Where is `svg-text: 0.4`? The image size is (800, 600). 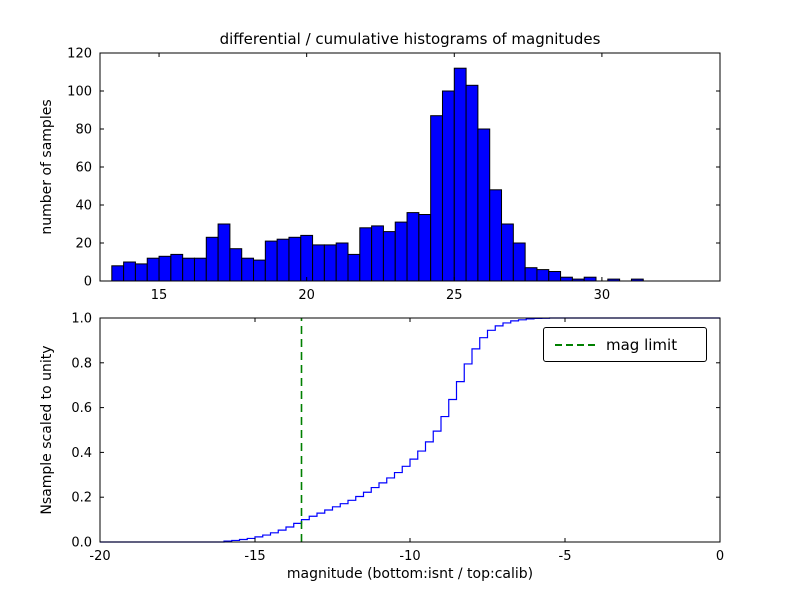 svg-text: 0.4 is located at coordinates (81, 453).